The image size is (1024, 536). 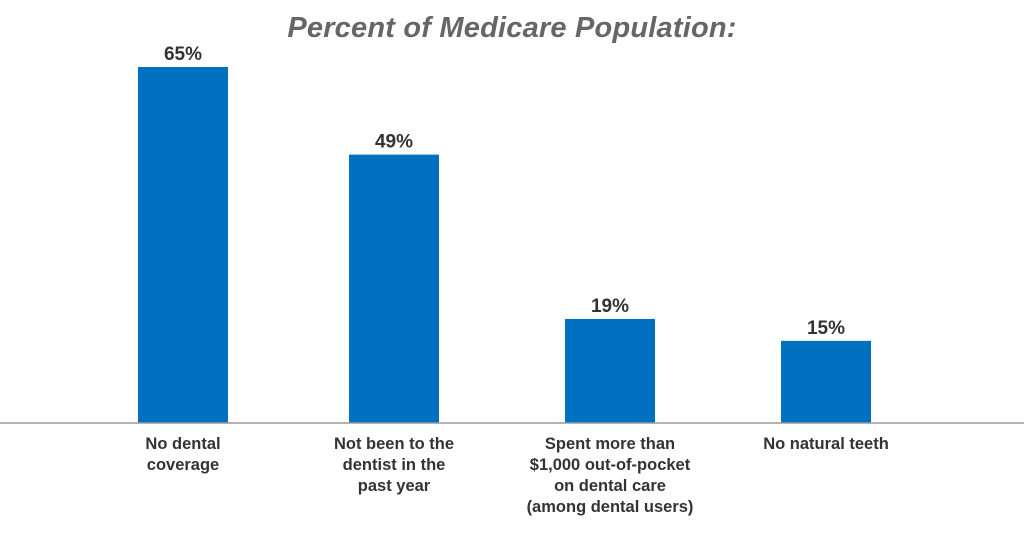 I want to click on category-label-line: (among dental users), so click(x=610, y=507).